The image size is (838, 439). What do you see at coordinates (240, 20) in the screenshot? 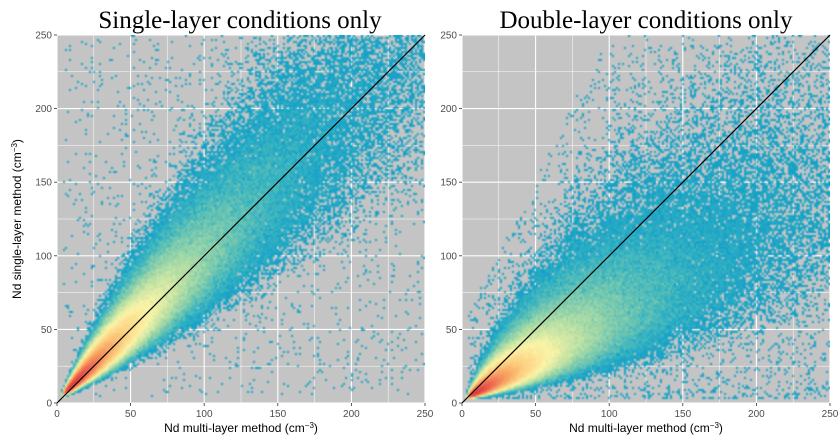
I see `panel-title: Single-layer conditions only` at bounding box center [240, 20].